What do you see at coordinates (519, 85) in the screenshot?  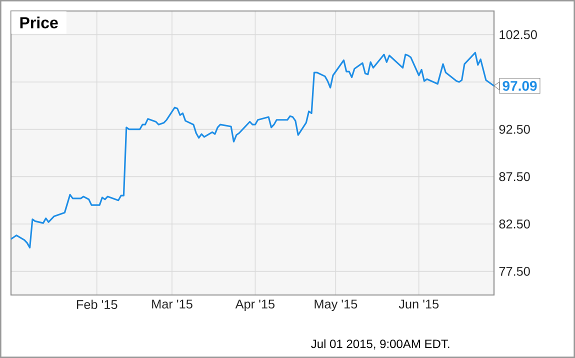 I see `annotation: 97.09` at bounding box center [519, 85].